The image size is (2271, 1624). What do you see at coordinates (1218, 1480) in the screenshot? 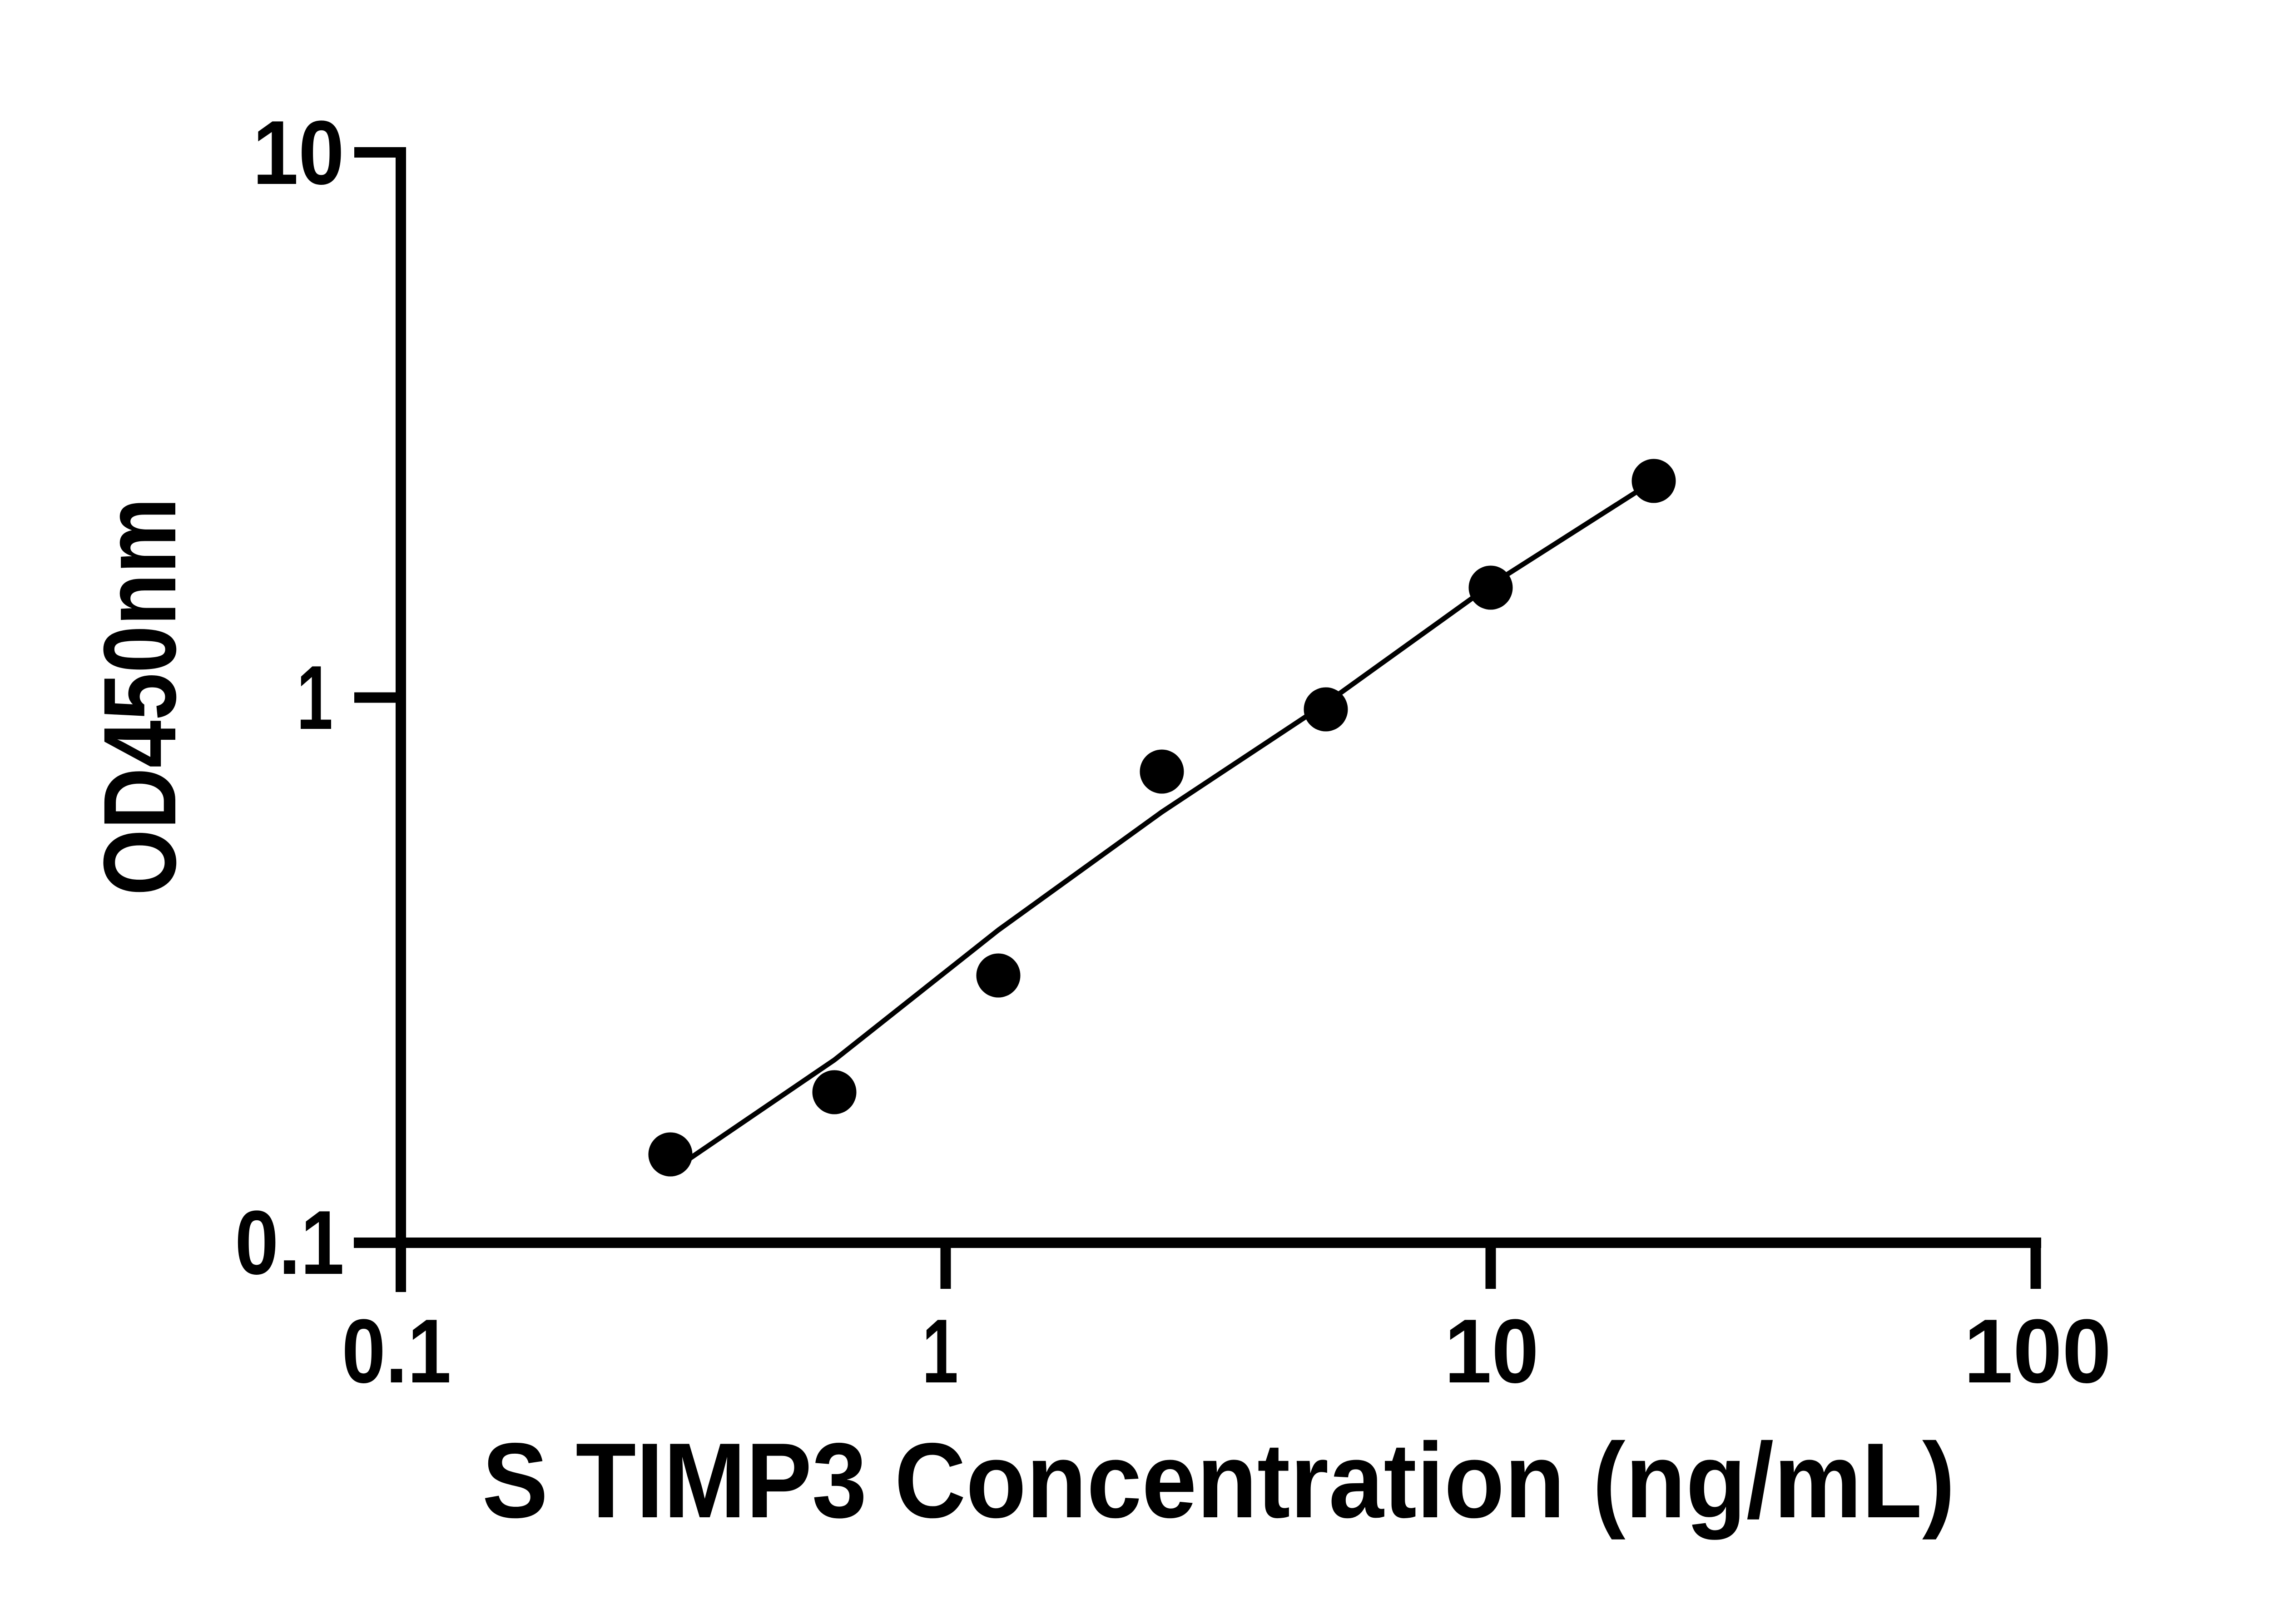
I see `svg-text: S TIMP3 Concentration (ng/mL)` at bounding box center [1218, 1480].